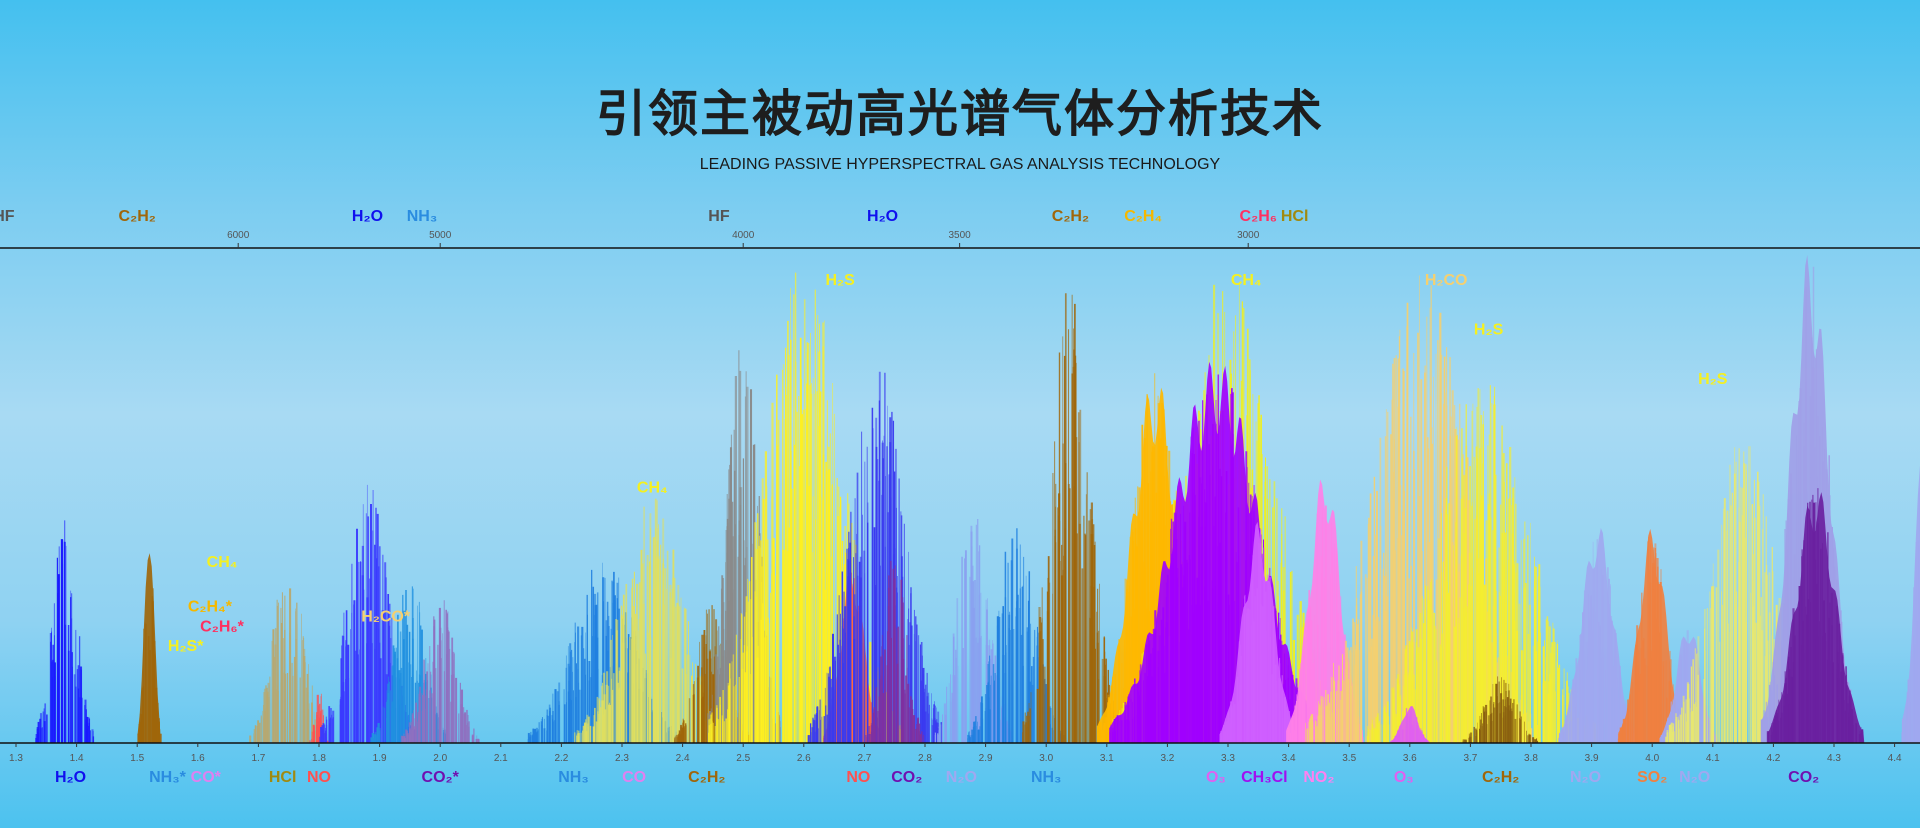 The image size is (1920, 828). I want to click on tick-label: 1.3, so click(16, 758).